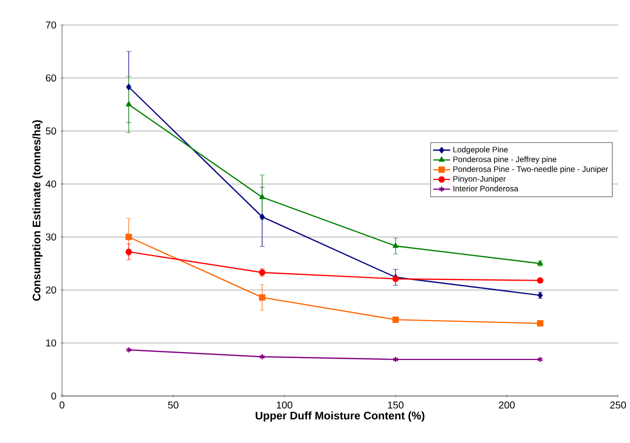  What do you see at coordinates (173, 405) in the screenshot?
I see `x-tick-label: 50` at bounding box center [173, 405].